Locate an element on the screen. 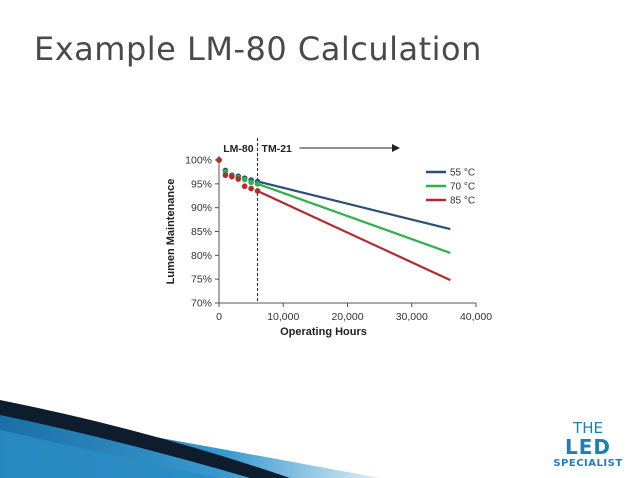 The image size is (638, 478). legend-label-1: 55 °C is located at coordinates (462, 173).